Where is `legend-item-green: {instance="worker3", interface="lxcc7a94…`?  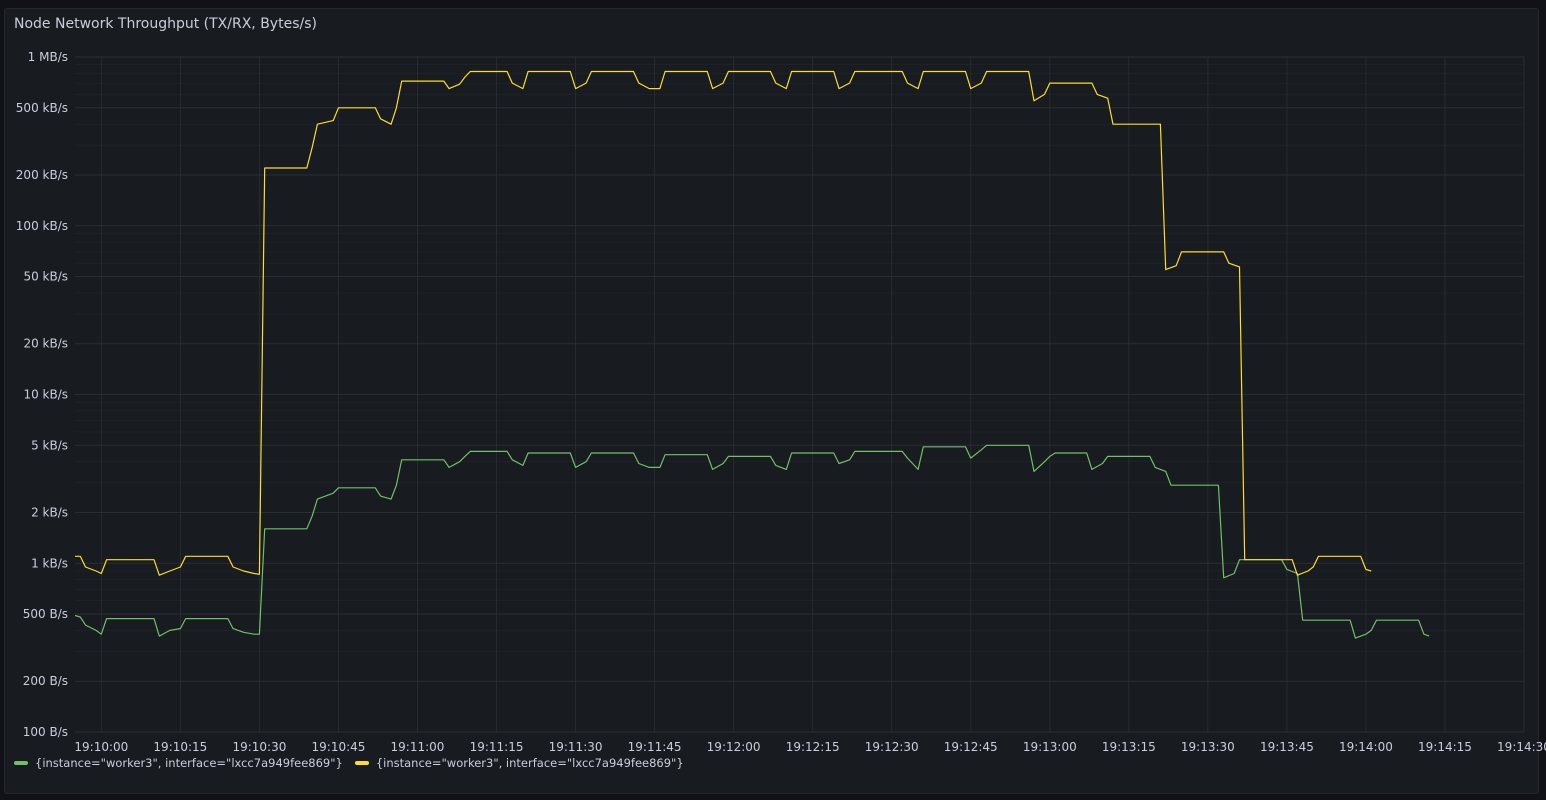
legend-item-green: {instance="worker3", interface="lxcc7a94… is located at coordinates (178, 763).